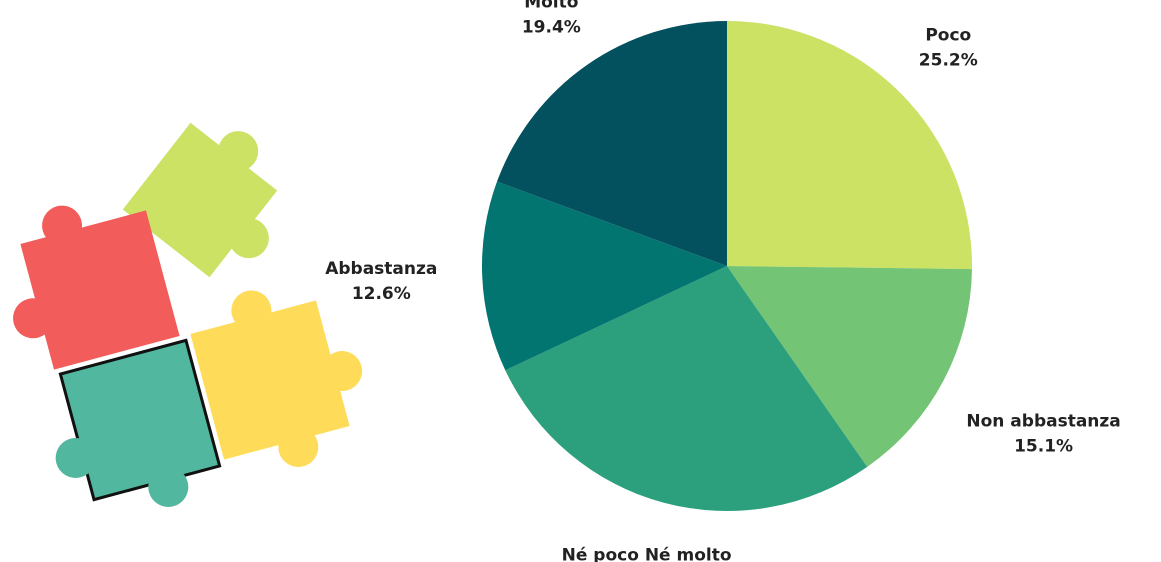  What do you see at coordinates (551, 6) in the screenshot?
I see `slice-label: Molto` at bounding box center [551, 6].